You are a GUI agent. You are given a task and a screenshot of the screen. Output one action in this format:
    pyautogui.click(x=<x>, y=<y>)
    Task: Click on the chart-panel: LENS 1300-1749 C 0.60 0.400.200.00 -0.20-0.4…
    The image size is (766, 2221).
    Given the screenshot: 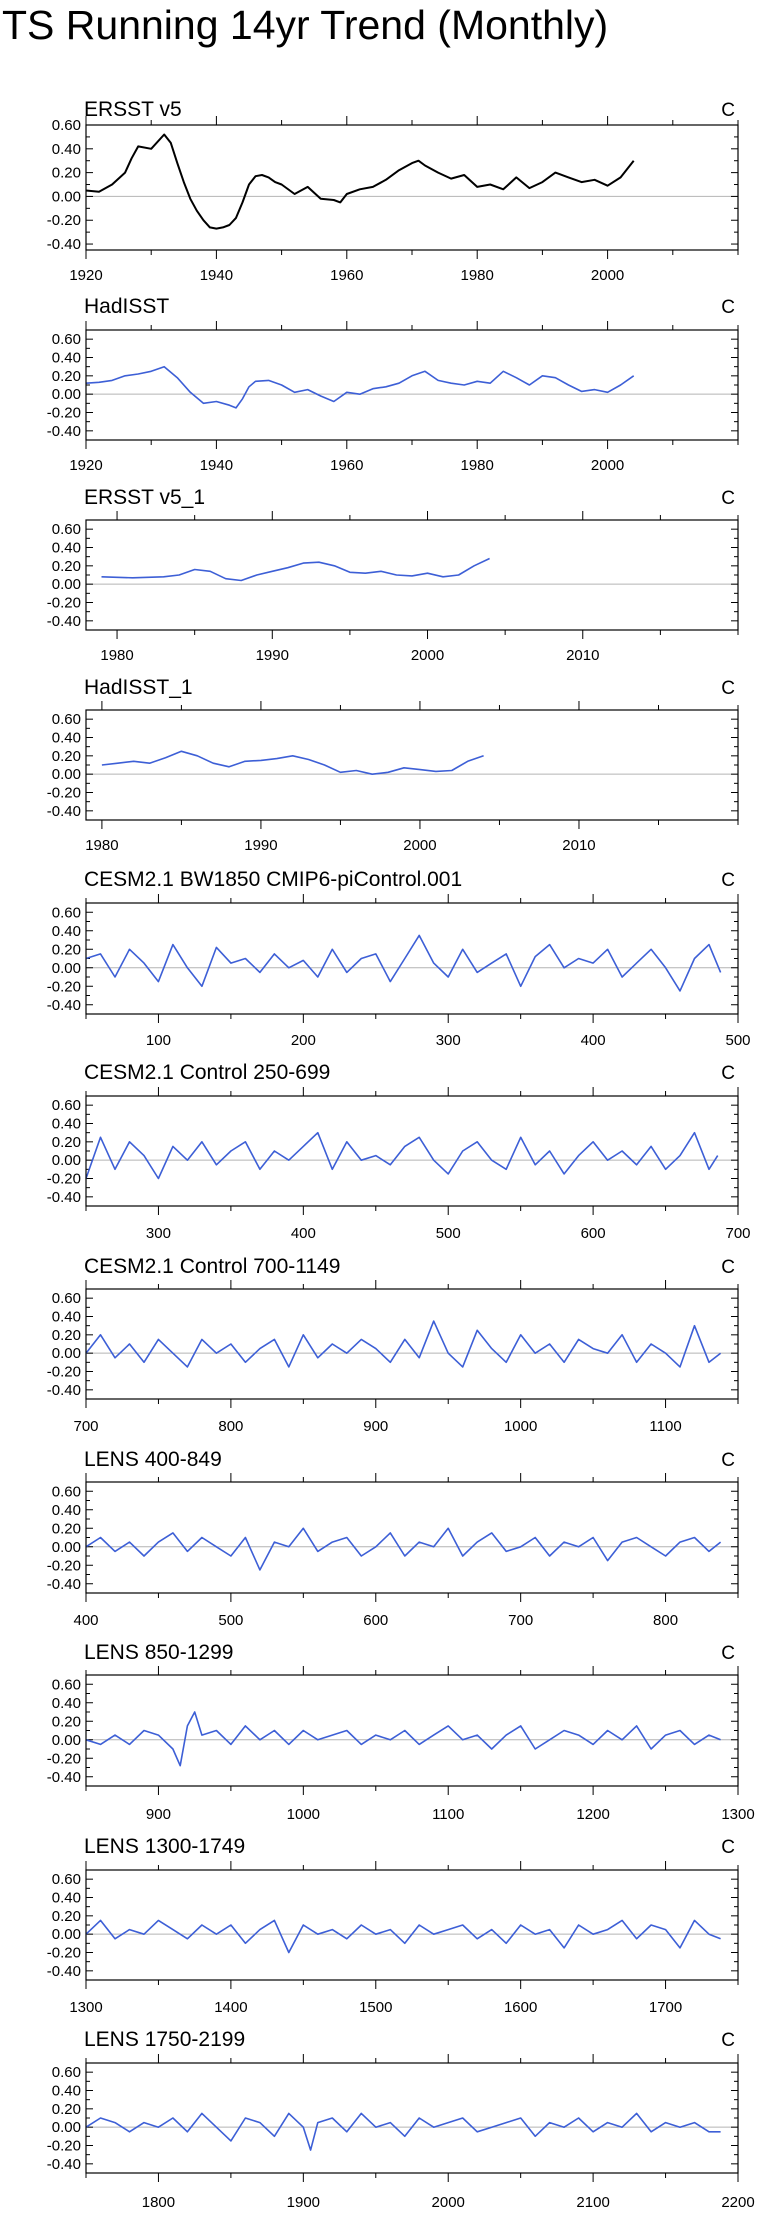 What is the action you would take?
    pyautogui.click(x=393, y=1925)
    